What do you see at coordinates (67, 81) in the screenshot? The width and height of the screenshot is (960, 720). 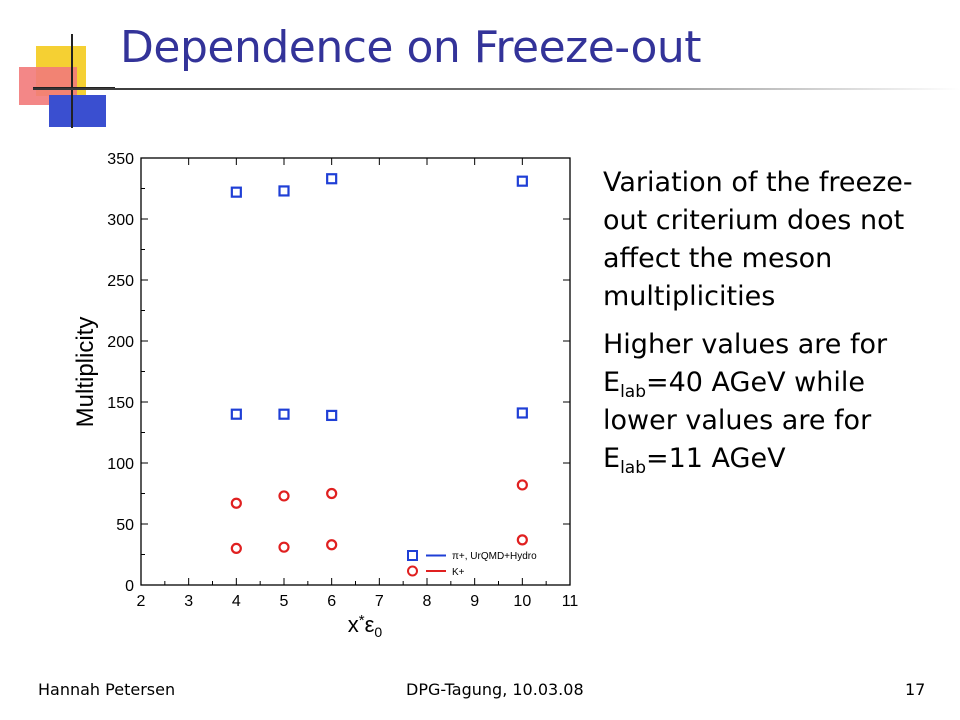 I see `presentation-logo` at bounding box center [67, 81].